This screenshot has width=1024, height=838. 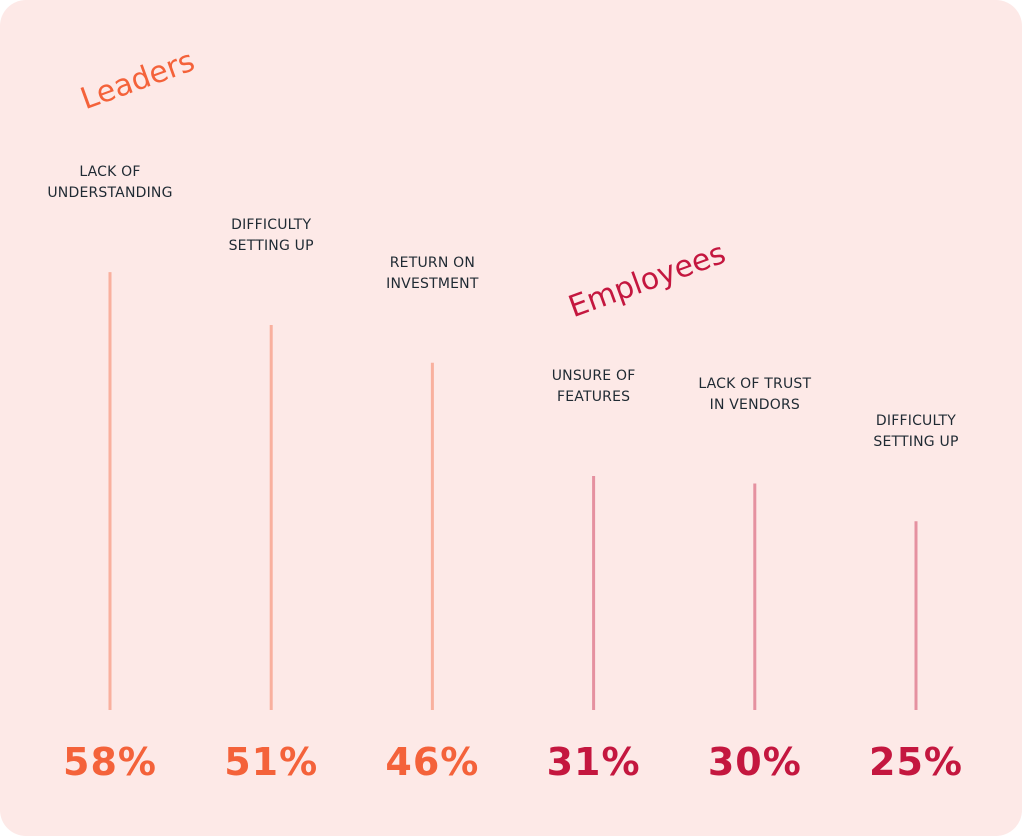 I want to click on category-label: UNSURE OF FEATURES, so click(x=593, y=386).